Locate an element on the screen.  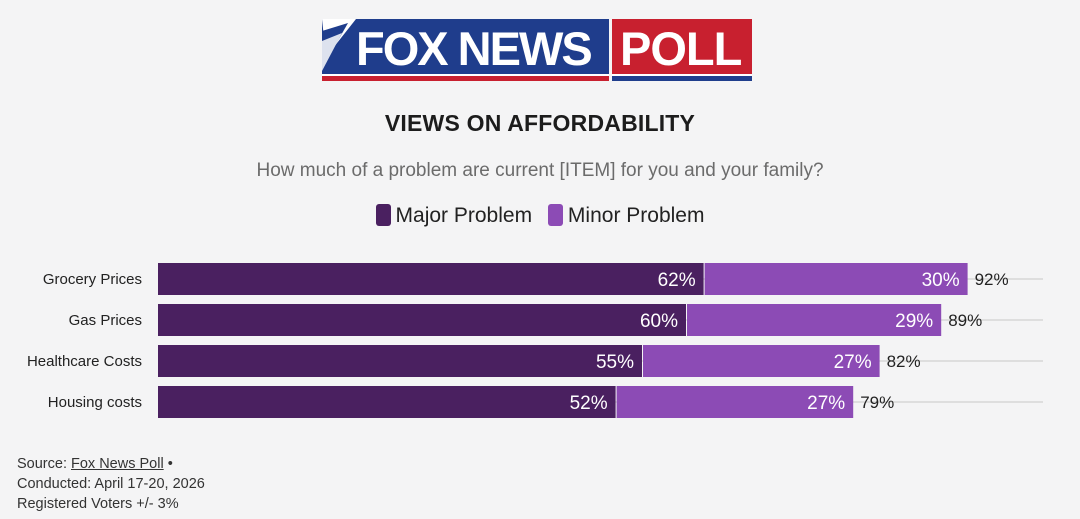
legend-item-minor: Minor Problem is located at coordinates (626, 216).